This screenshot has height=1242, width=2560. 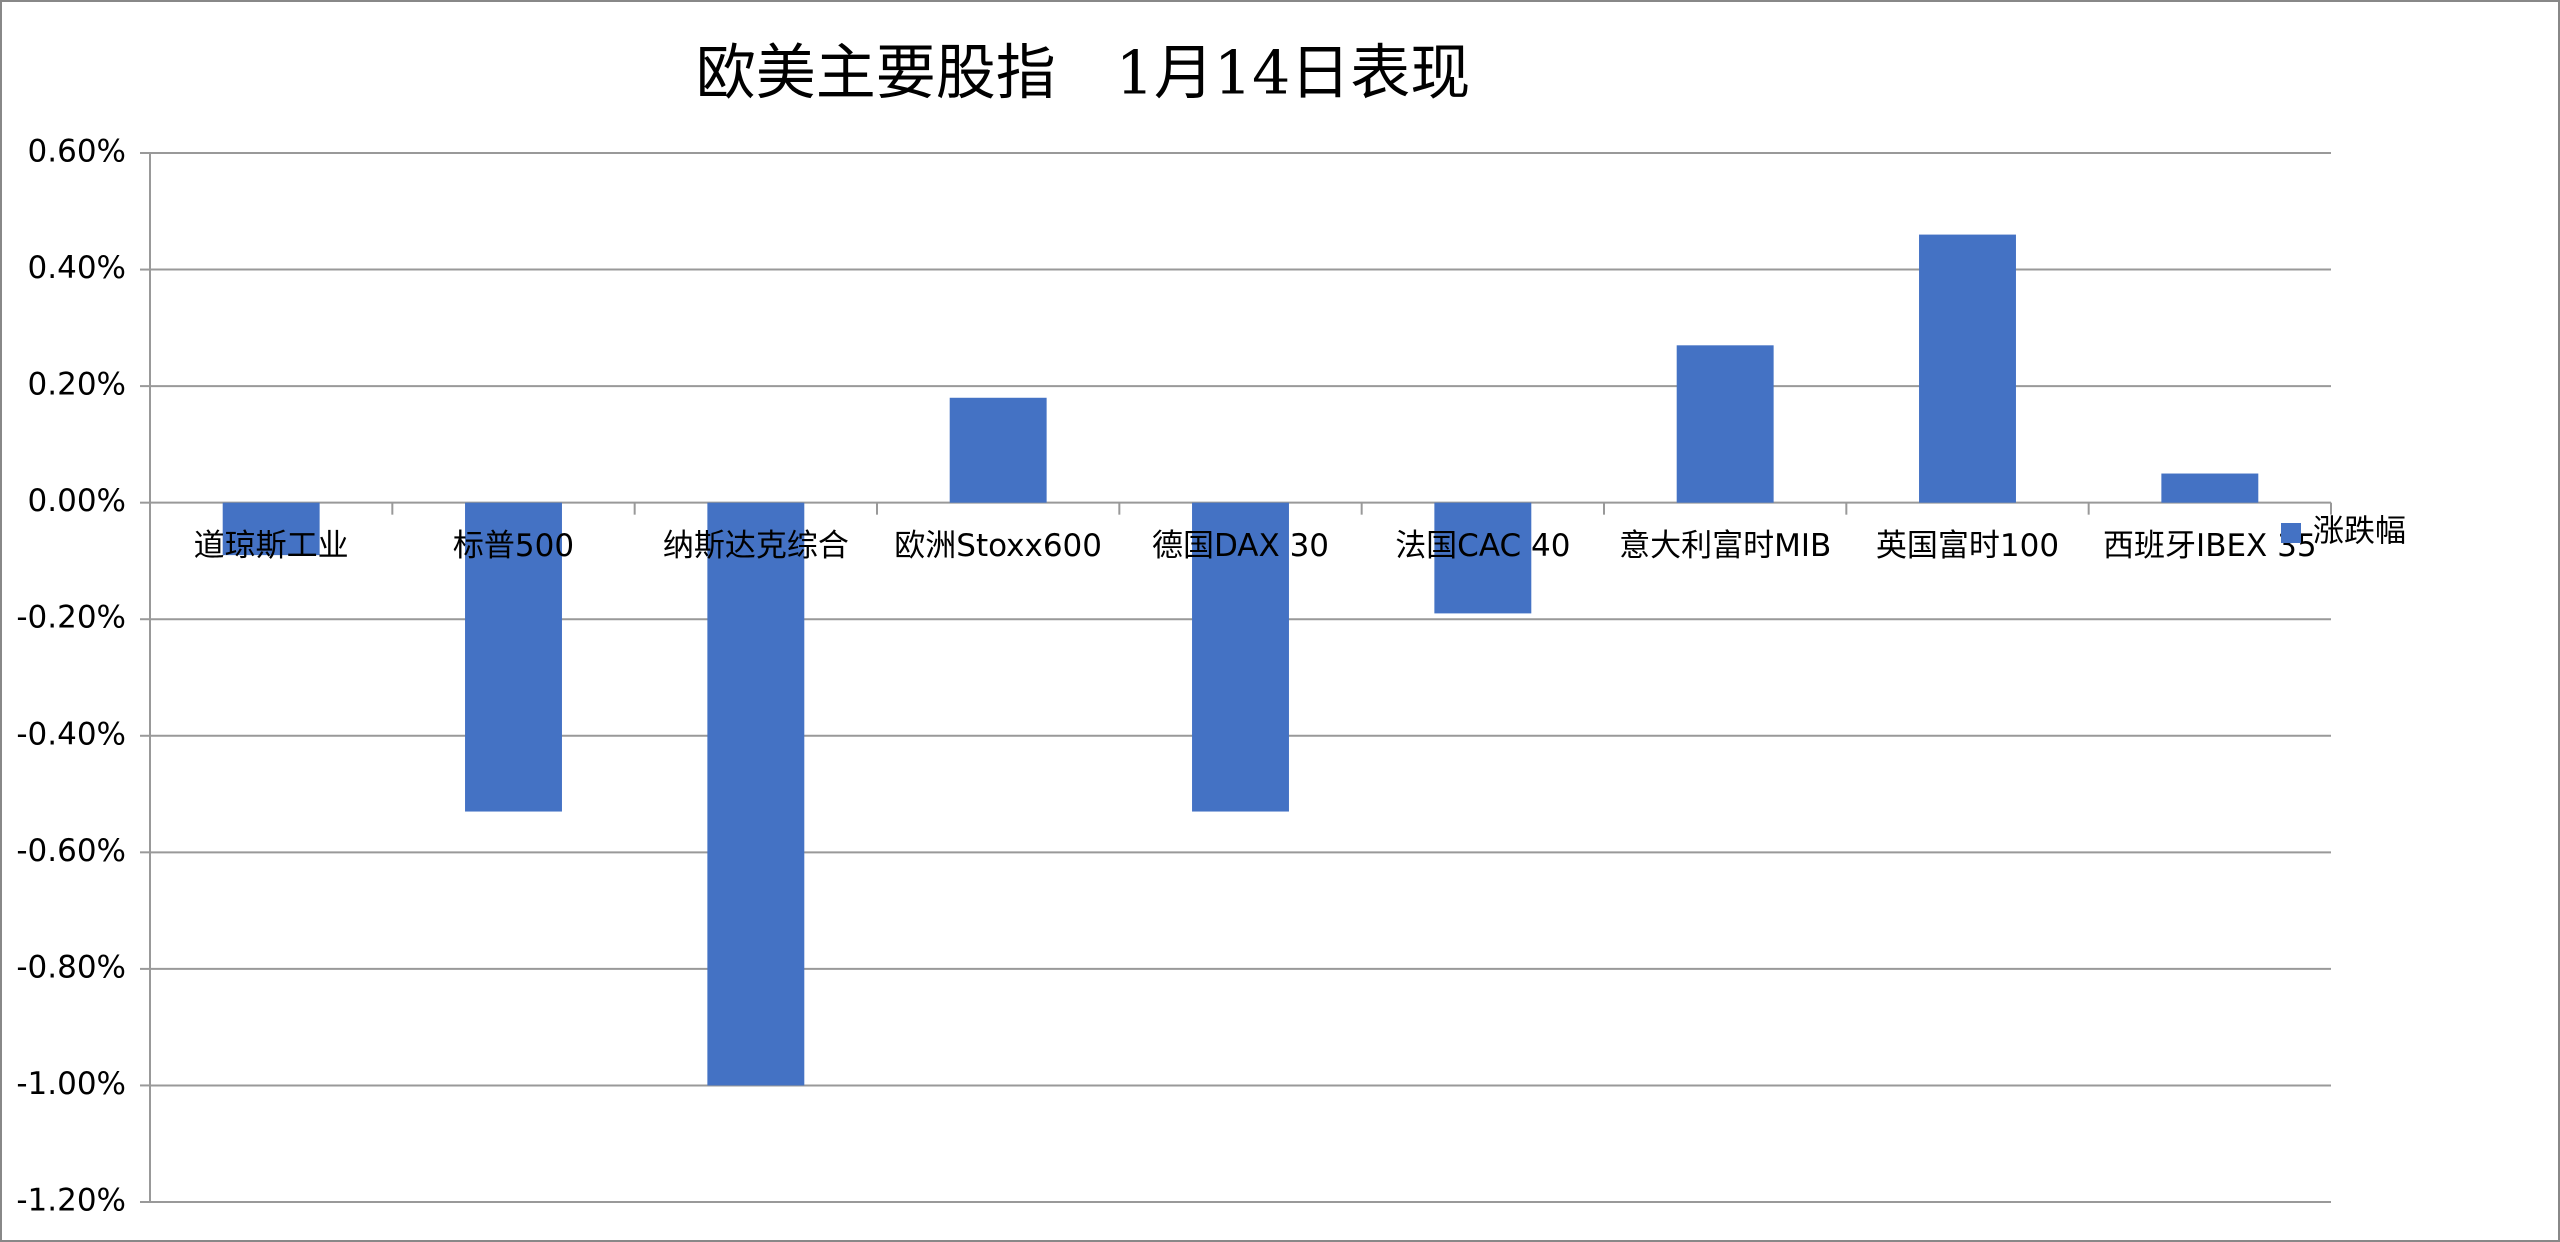 I want to click on y-tick-label: -1.20%, so click(x=71, y=1201).